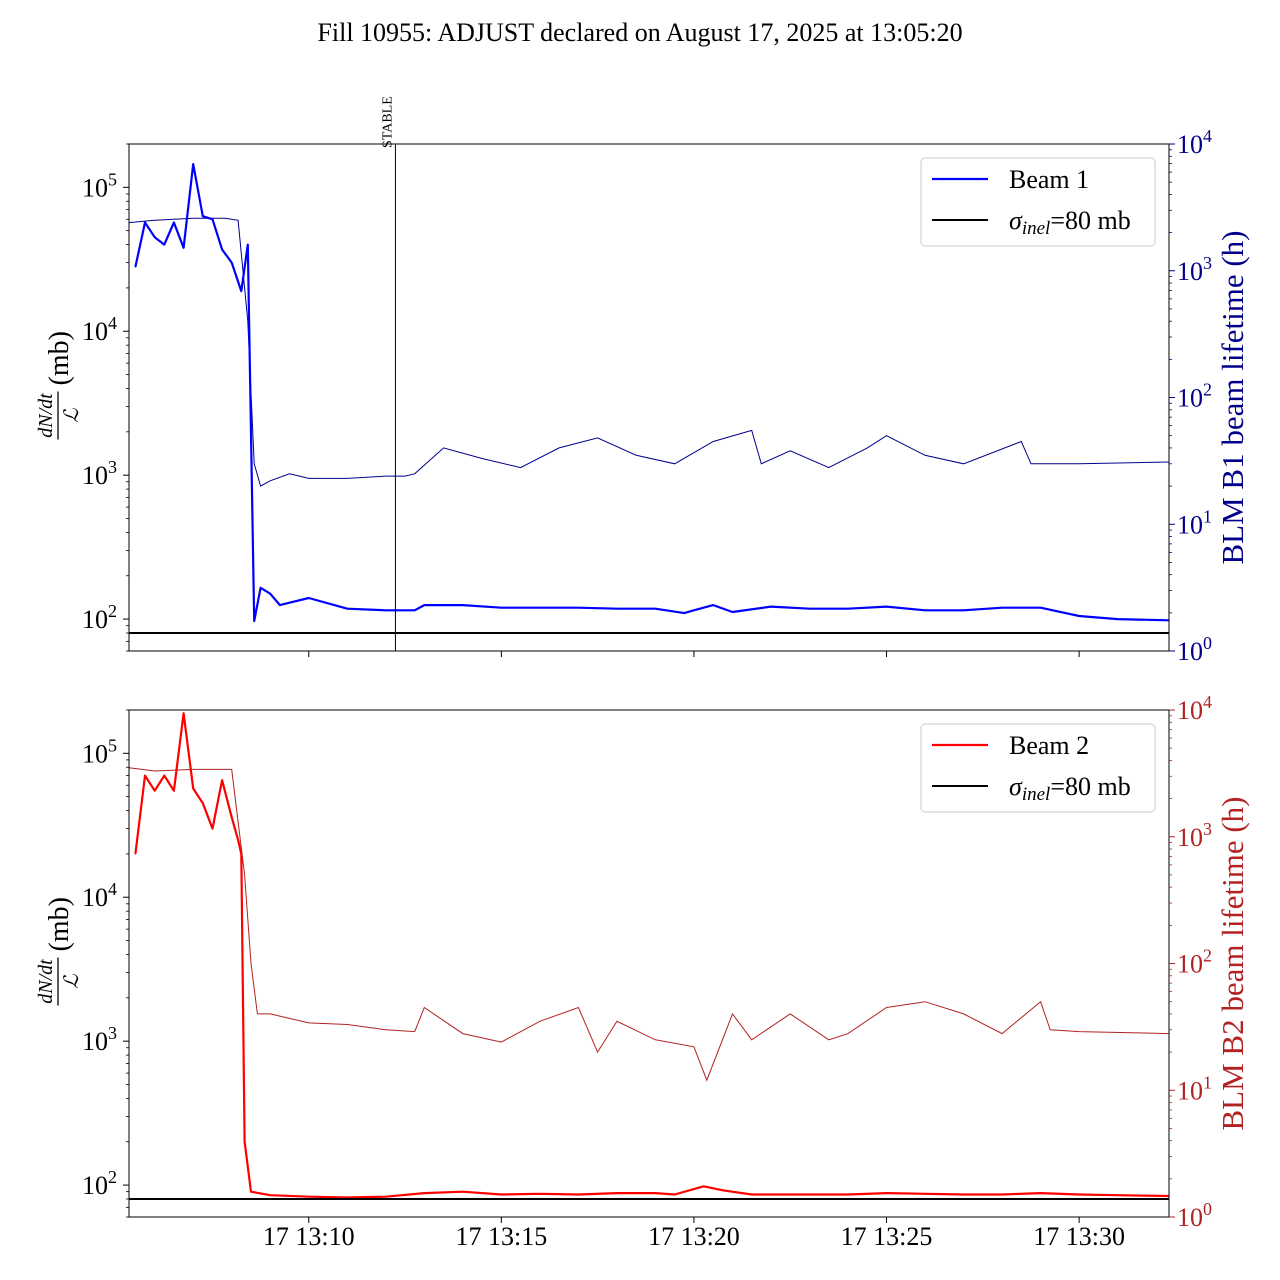 The image size is (1280, 1280). Describe the element at coordinates (99, 1039) in the screenshot. I see `y-tick-label: 10³` at that location.